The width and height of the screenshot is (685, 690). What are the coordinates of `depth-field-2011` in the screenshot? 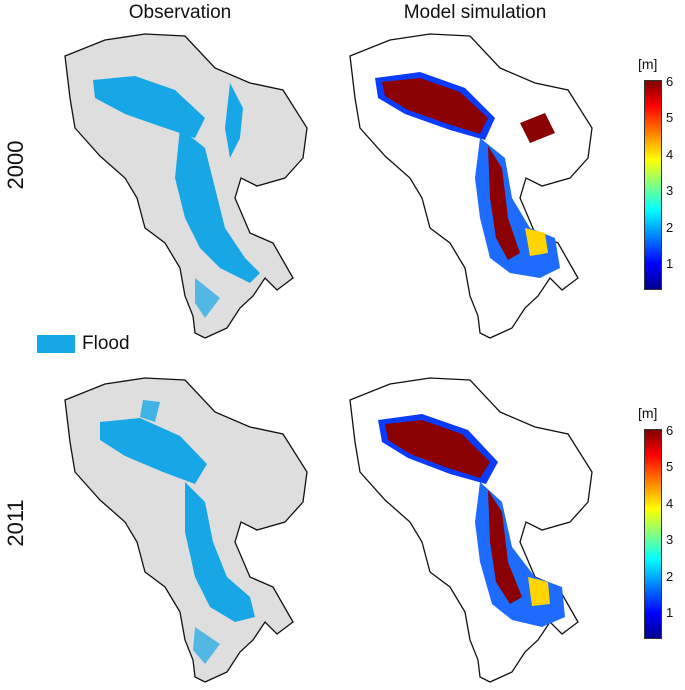 It's located at (471, 520).